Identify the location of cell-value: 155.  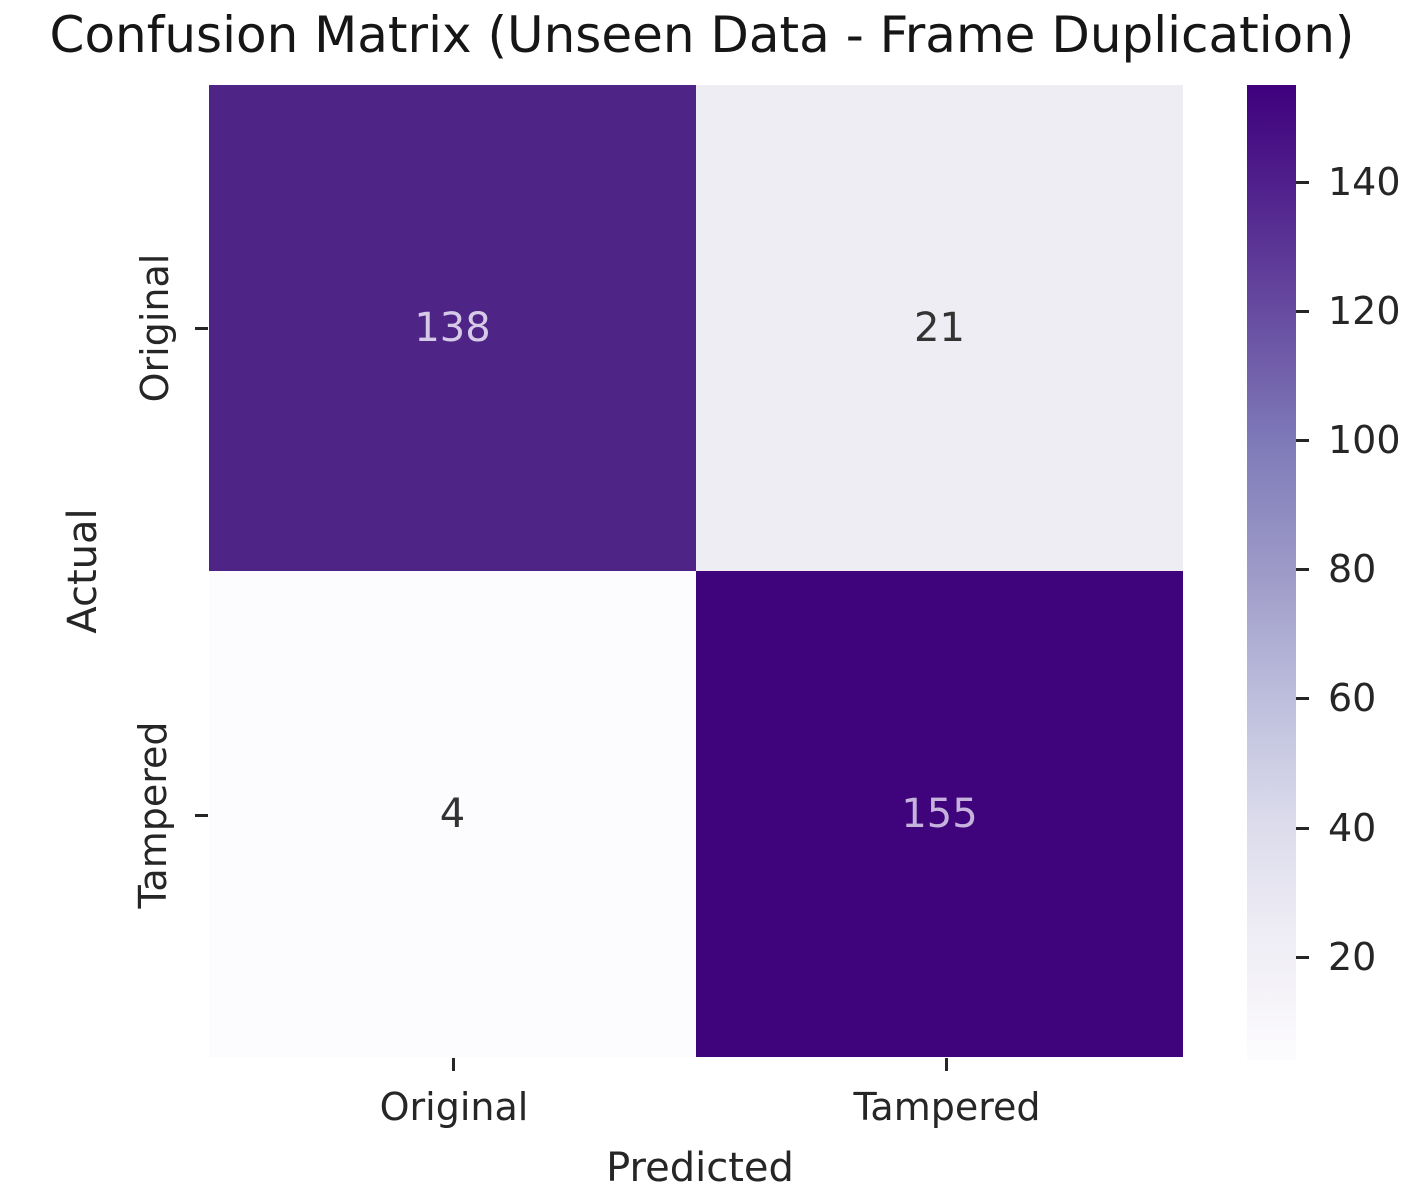
(939, 814).